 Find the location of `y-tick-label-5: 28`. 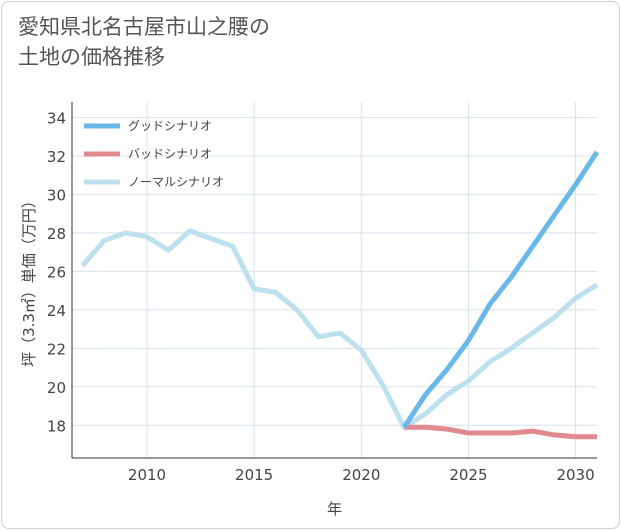

y-tick-label-5: 28 is located at coordinates (56, 234).